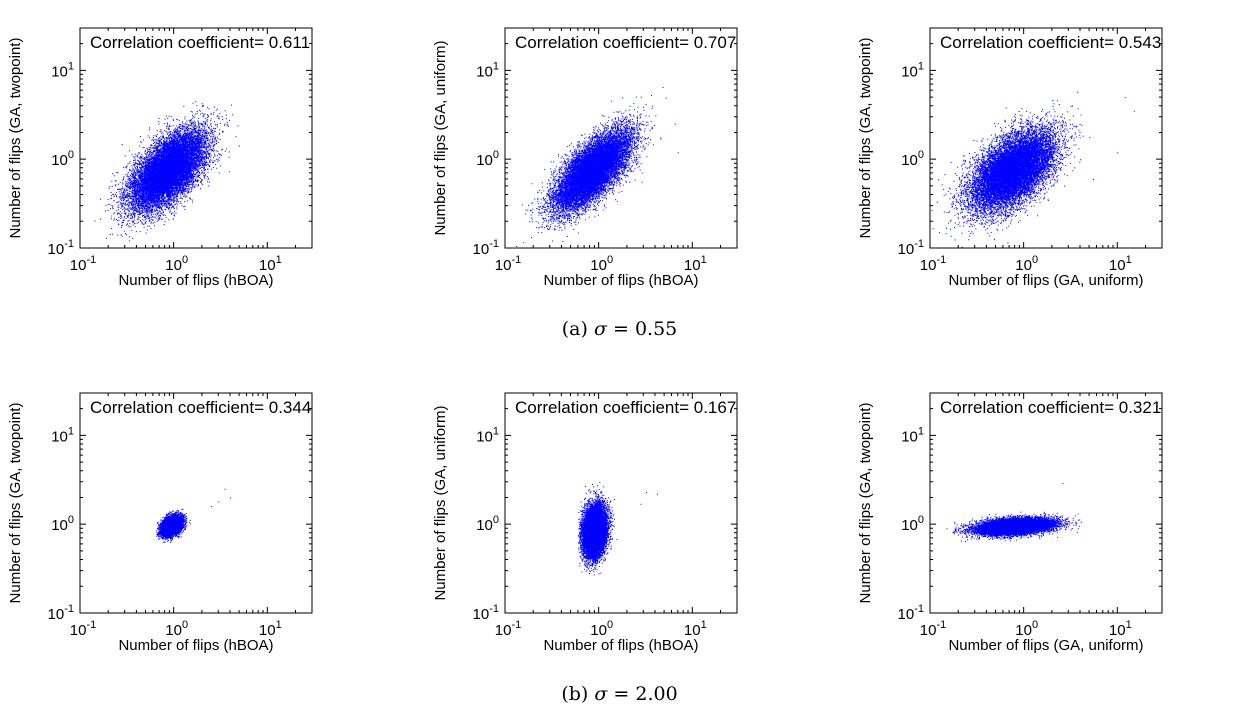  Describe the element at coordinates (625, 42) in the screenshot. I see `correlation-annotation: Correlation coefficient= 0.707` at that location.